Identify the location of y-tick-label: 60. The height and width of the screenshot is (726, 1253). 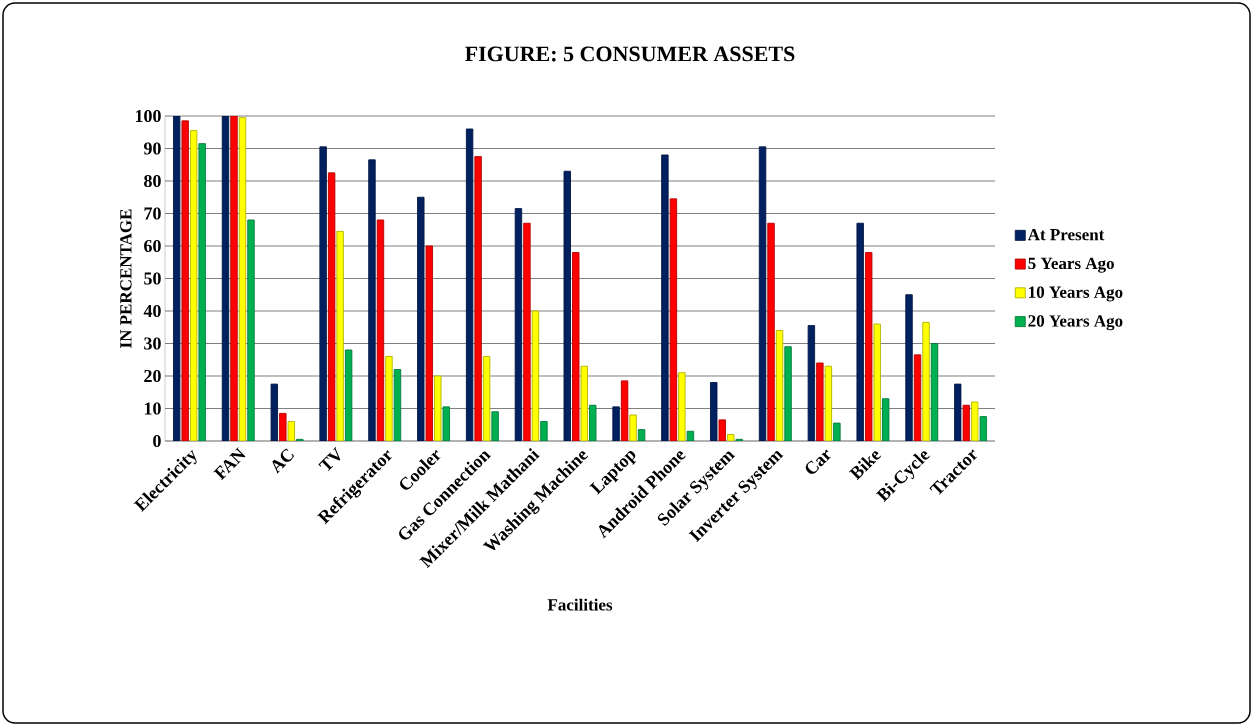
(152, 246).